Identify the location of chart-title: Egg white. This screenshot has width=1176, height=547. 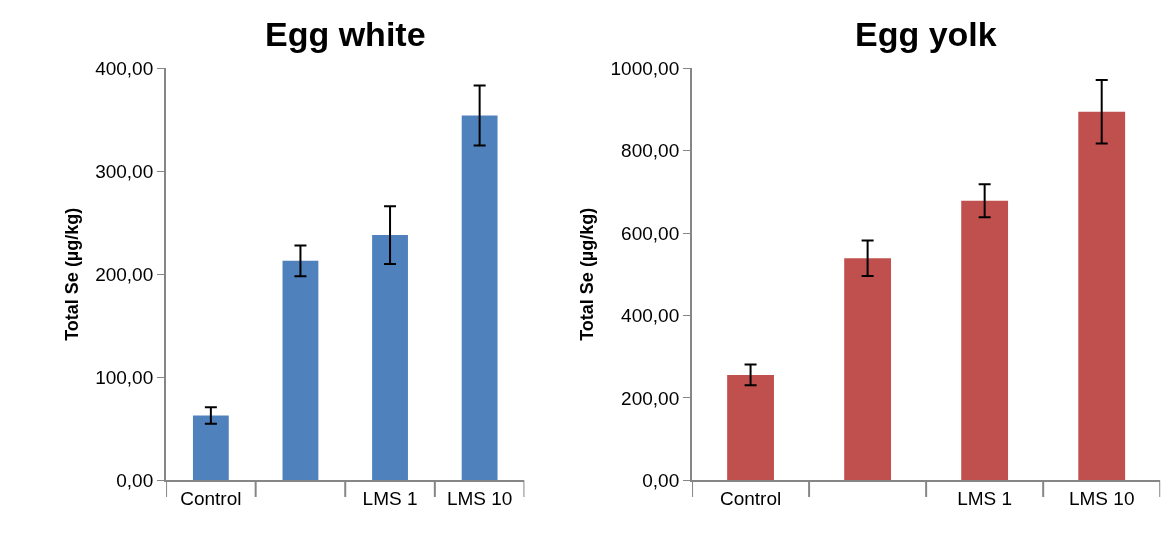
(345, 34).